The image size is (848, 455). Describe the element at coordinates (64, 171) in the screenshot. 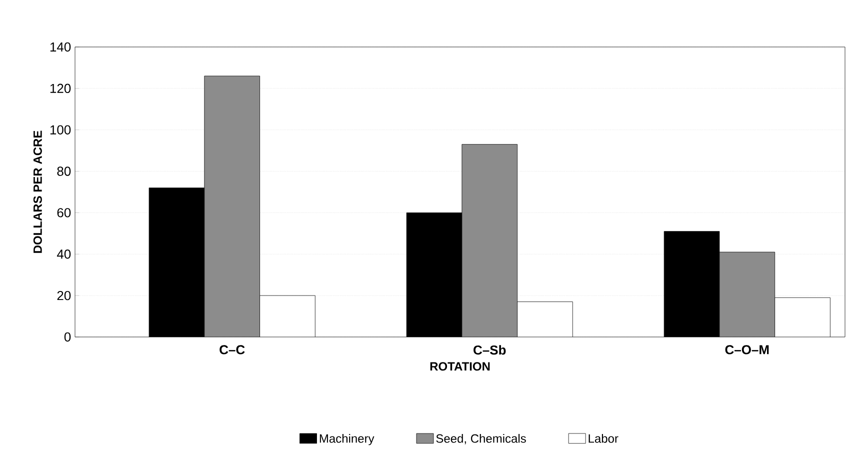

I see `y-tick-label: 80` at that location.